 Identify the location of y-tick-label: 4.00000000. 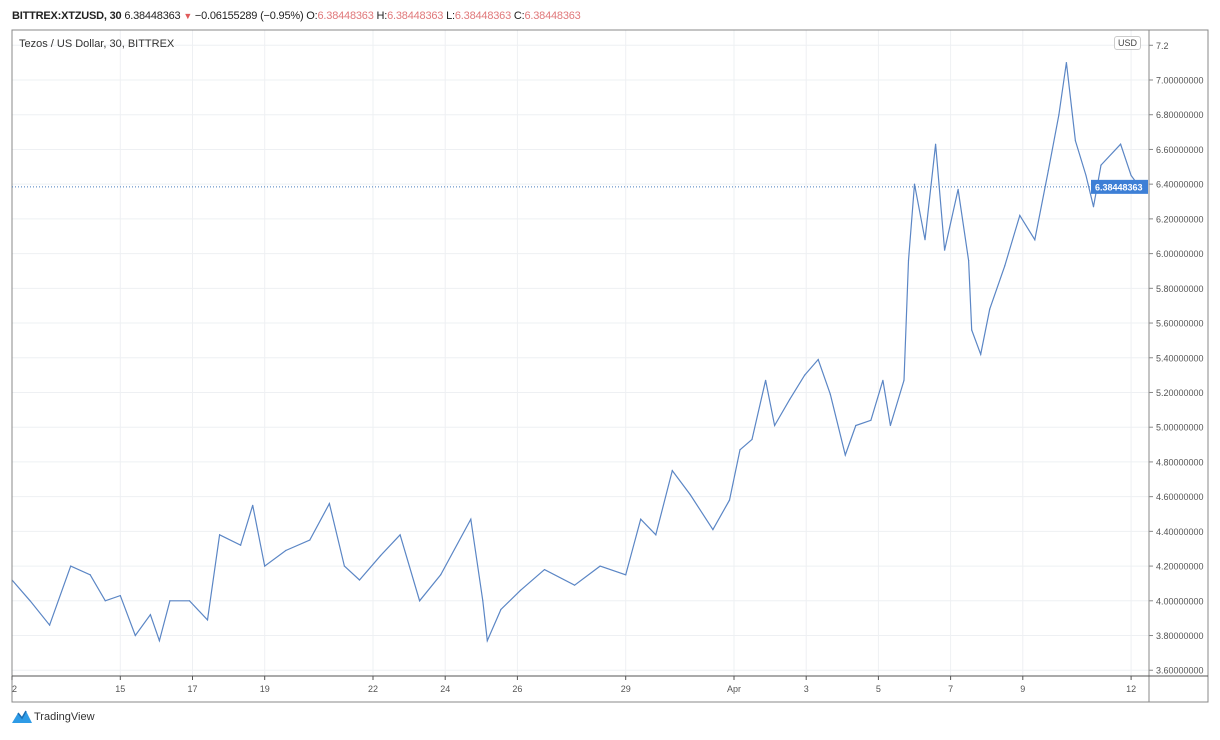
(1180, 601).